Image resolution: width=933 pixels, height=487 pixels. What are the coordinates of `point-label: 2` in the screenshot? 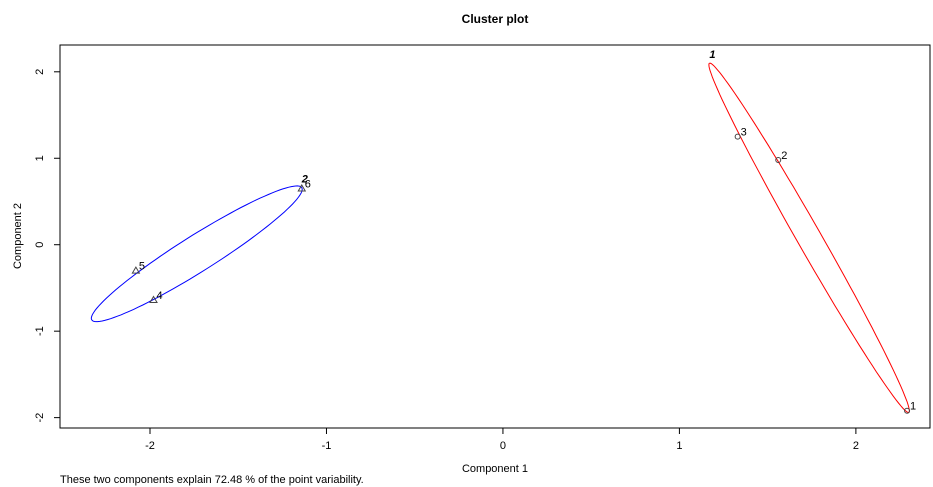 It's located at (784, 156).